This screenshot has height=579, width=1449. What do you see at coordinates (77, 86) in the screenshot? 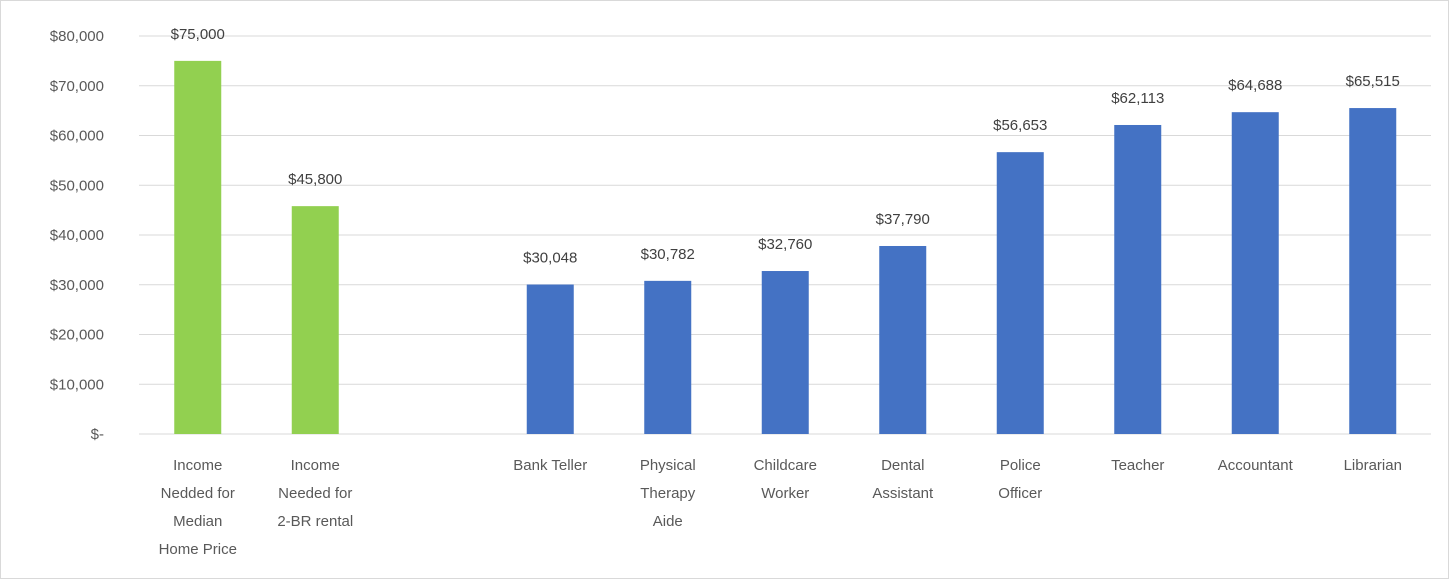
I see `y-tick-label: $70,000` at bounding box center [77, 86].